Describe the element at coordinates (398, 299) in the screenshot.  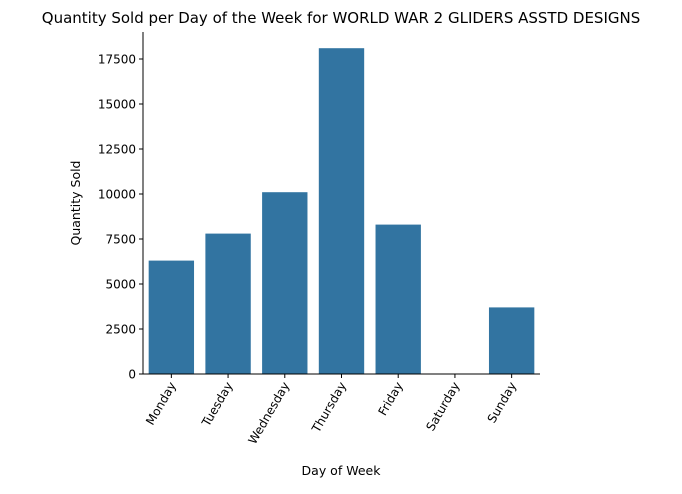
I see `bar-friday` at that location.